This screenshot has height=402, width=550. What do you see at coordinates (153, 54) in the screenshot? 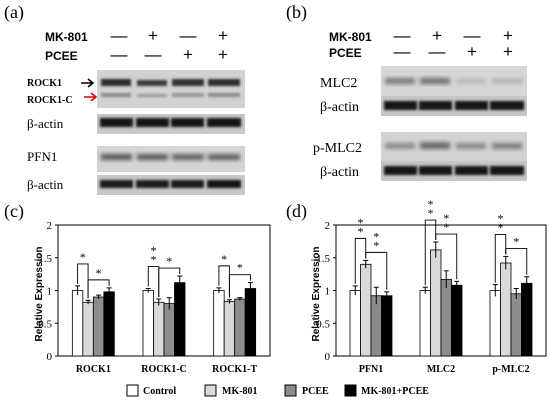
I see `sign-a-1-1: —` at bounding box center [153, 54].